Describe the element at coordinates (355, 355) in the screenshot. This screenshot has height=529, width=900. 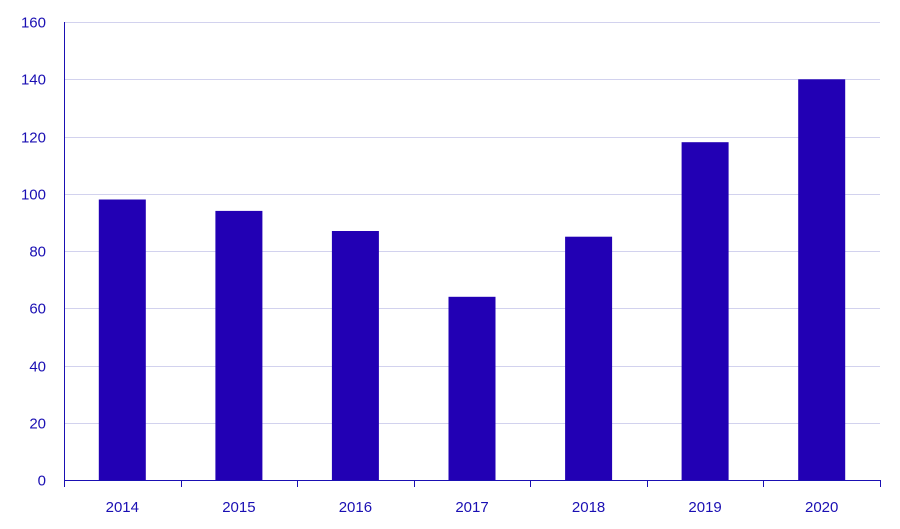
I see `bar-2016` at that location.